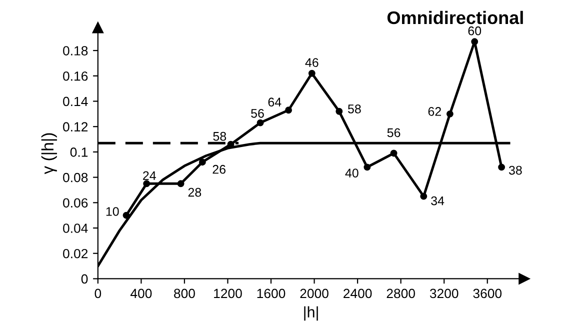 The image size is (576, 326). I want to click on annotation: 60, so click(475, 31).